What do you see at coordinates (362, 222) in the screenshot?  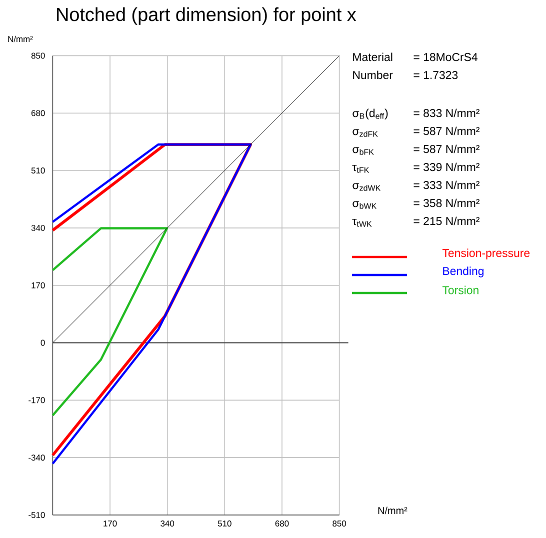 I see `text: τ$_{tWK}$` at bounding box center [362, 222].